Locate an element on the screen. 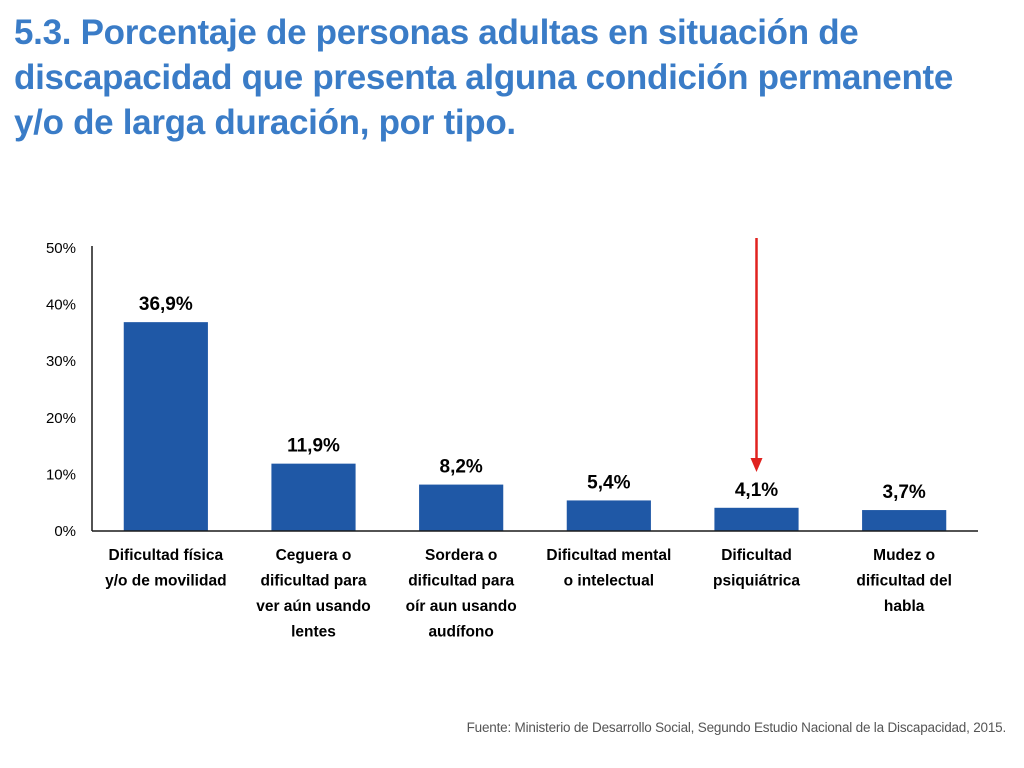 Image resolution: width=1024 pixels, height=768 pixels. category-label-line: oír aun usando is located at coordinates (461, 606).